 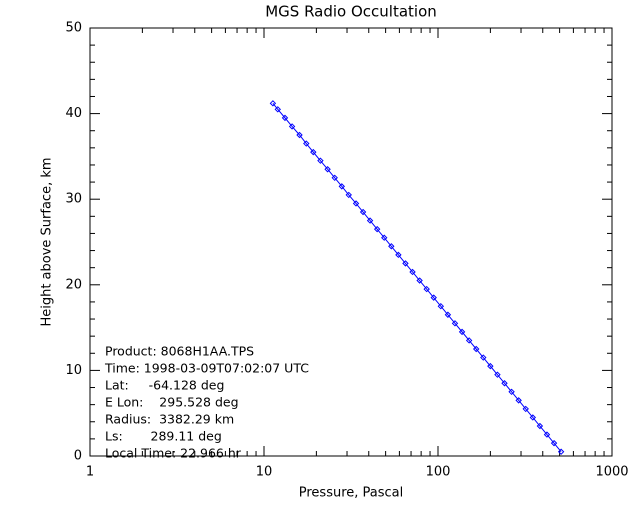 I want to click on x-tick-label: 1000, so click(x=611, y=472).